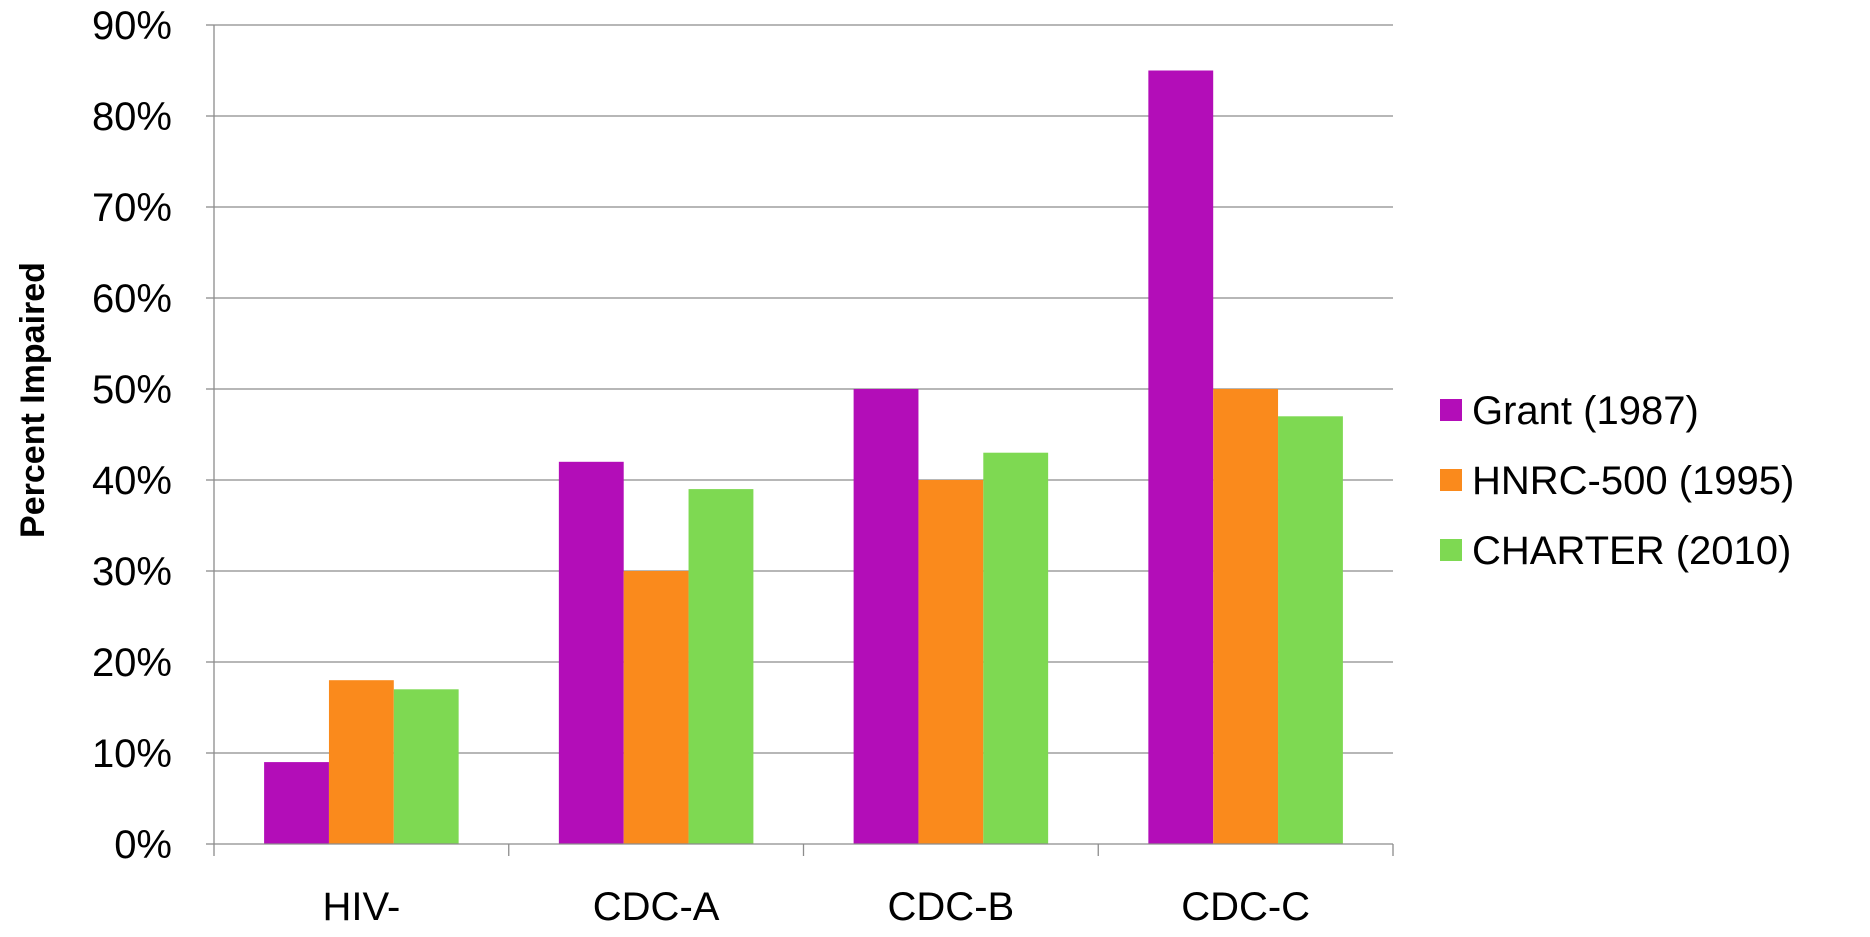 This screenshot has height=937, width=1870. I want to click on x-tick-labels: HIV- CDC-A CDC-B CDC-C, so click(816, 907).